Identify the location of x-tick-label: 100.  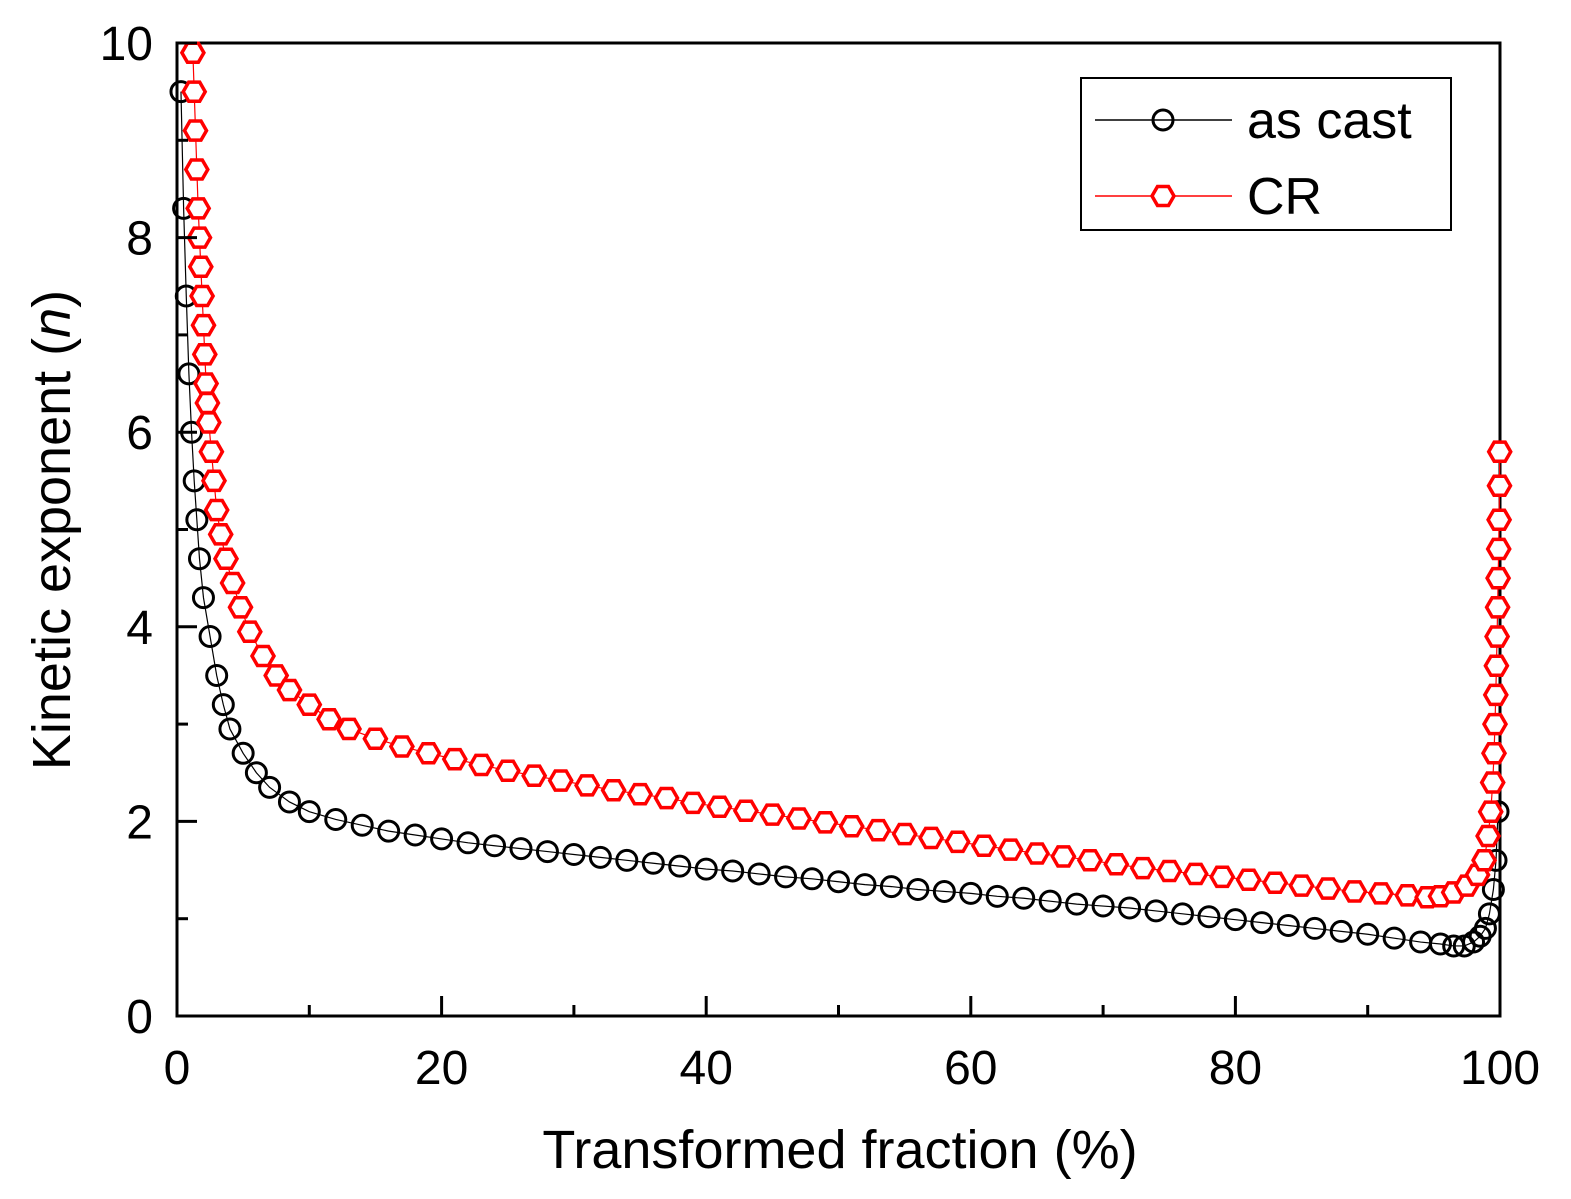
(1500, 1068).